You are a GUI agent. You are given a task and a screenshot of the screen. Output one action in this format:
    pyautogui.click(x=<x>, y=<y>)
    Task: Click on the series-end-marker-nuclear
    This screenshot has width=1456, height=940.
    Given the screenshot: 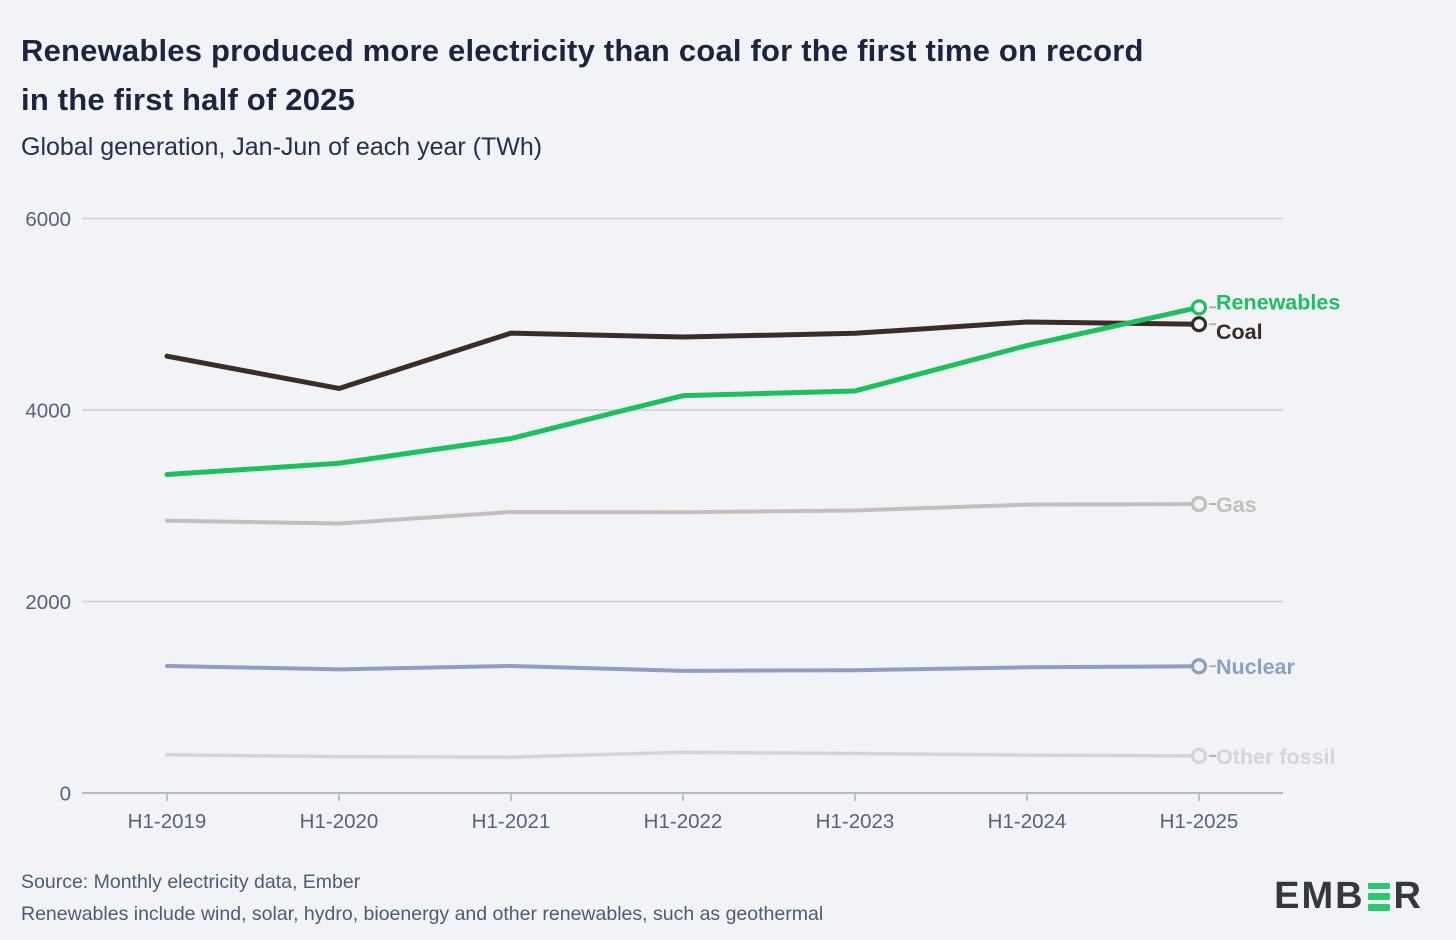 What is the action you would take?
    pyautogui.click(x=1199, y=666)
    